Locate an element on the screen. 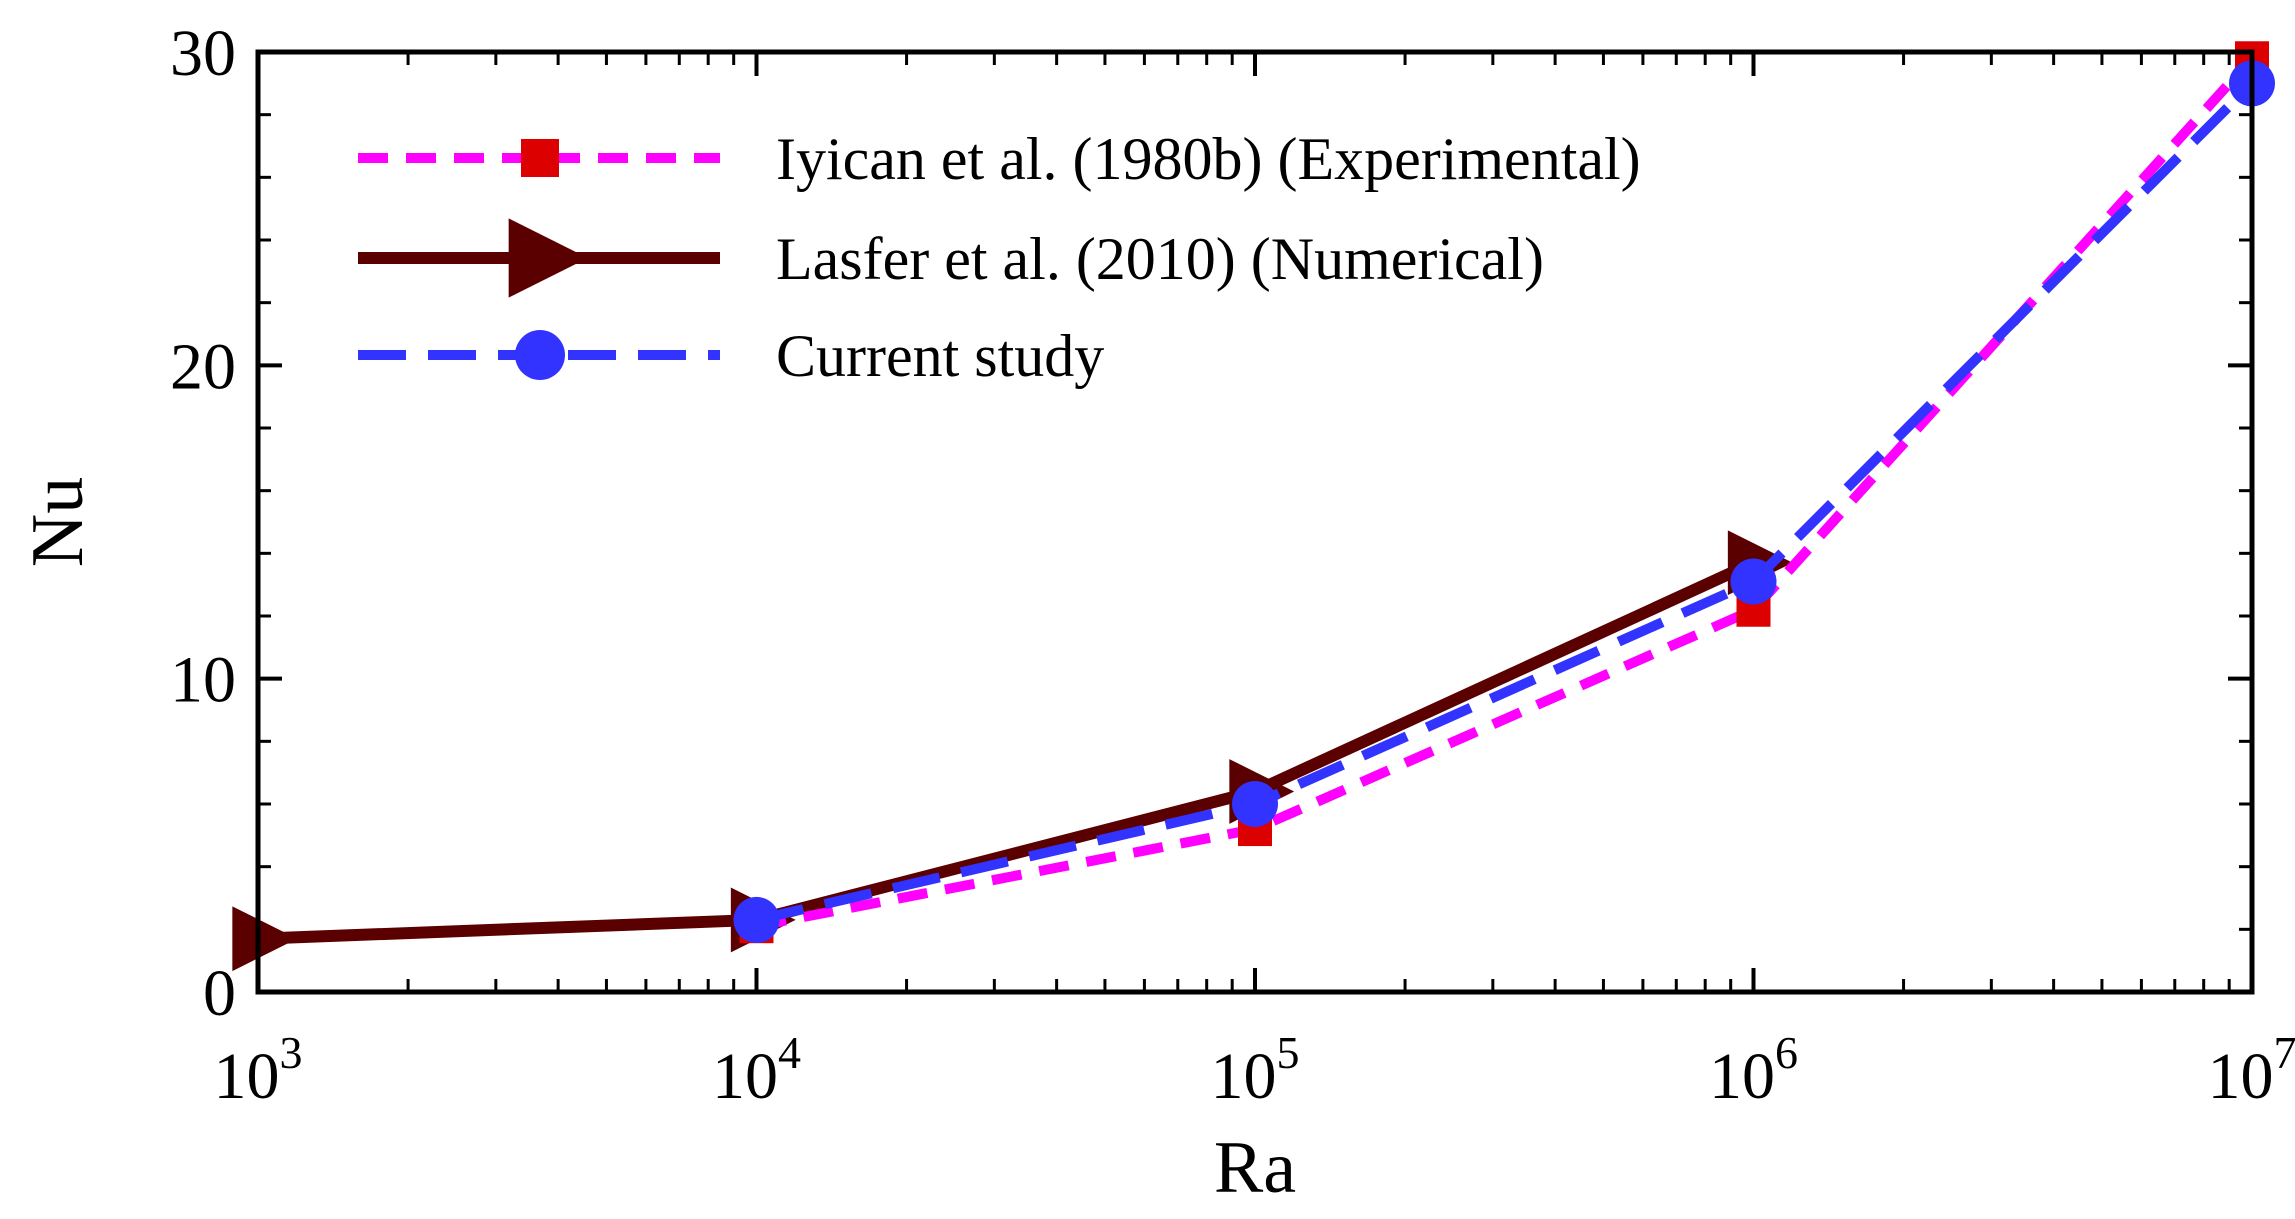 The width and height of the screenshot is (2295, 1219). x-tick-label: 10³ is located at coordinates (258, 1070).